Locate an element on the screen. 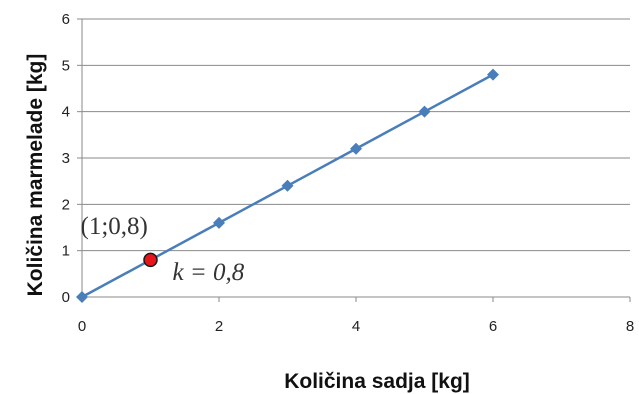 The width and height of the screenshot is (639, 394). point-label: (1;0,8) is located at coordinates (114, 226).